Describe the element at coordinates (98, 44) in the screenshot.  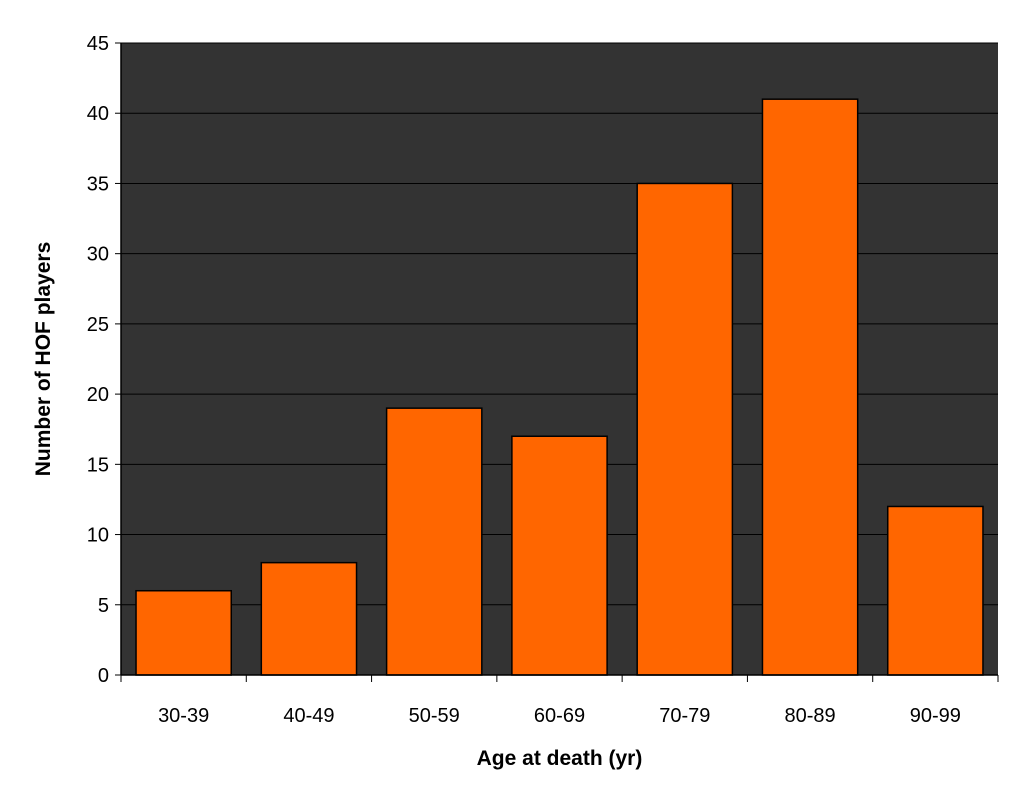
I see `y-tick-label: 45` at that location.